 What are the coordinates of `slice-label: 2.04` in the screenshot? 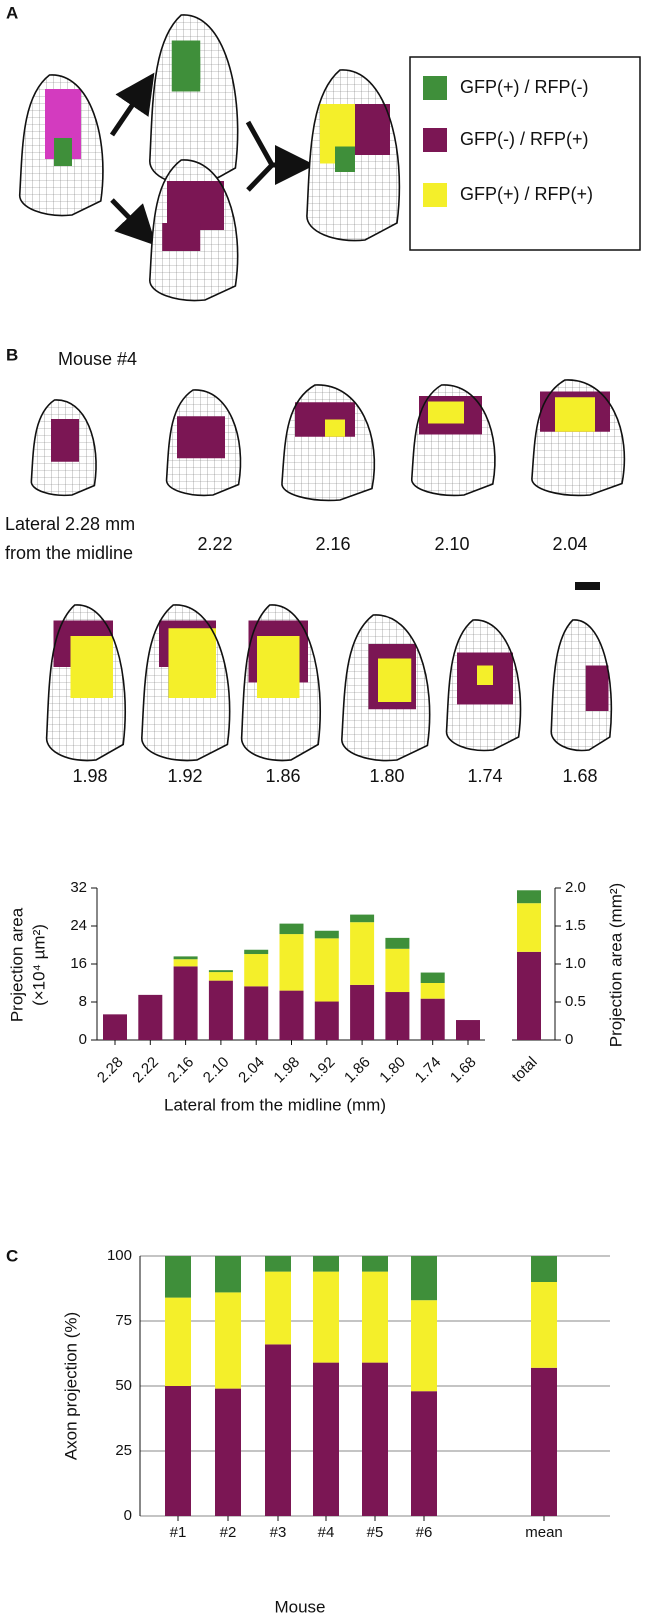 It's located at (569, 544).